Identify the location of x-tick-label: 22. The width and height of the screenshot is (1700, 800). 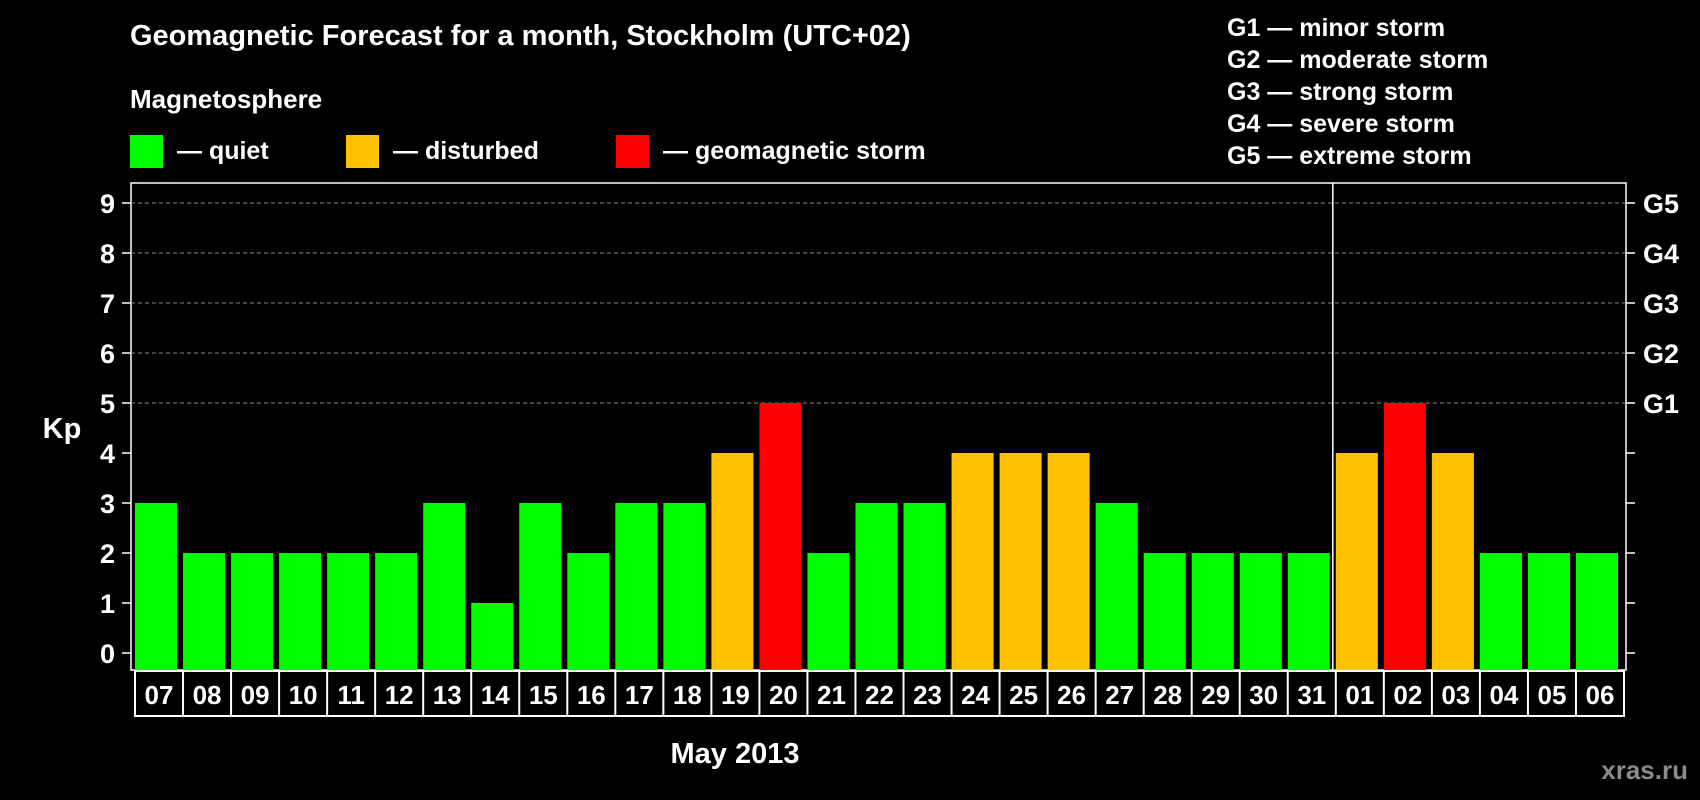
(879, 695).